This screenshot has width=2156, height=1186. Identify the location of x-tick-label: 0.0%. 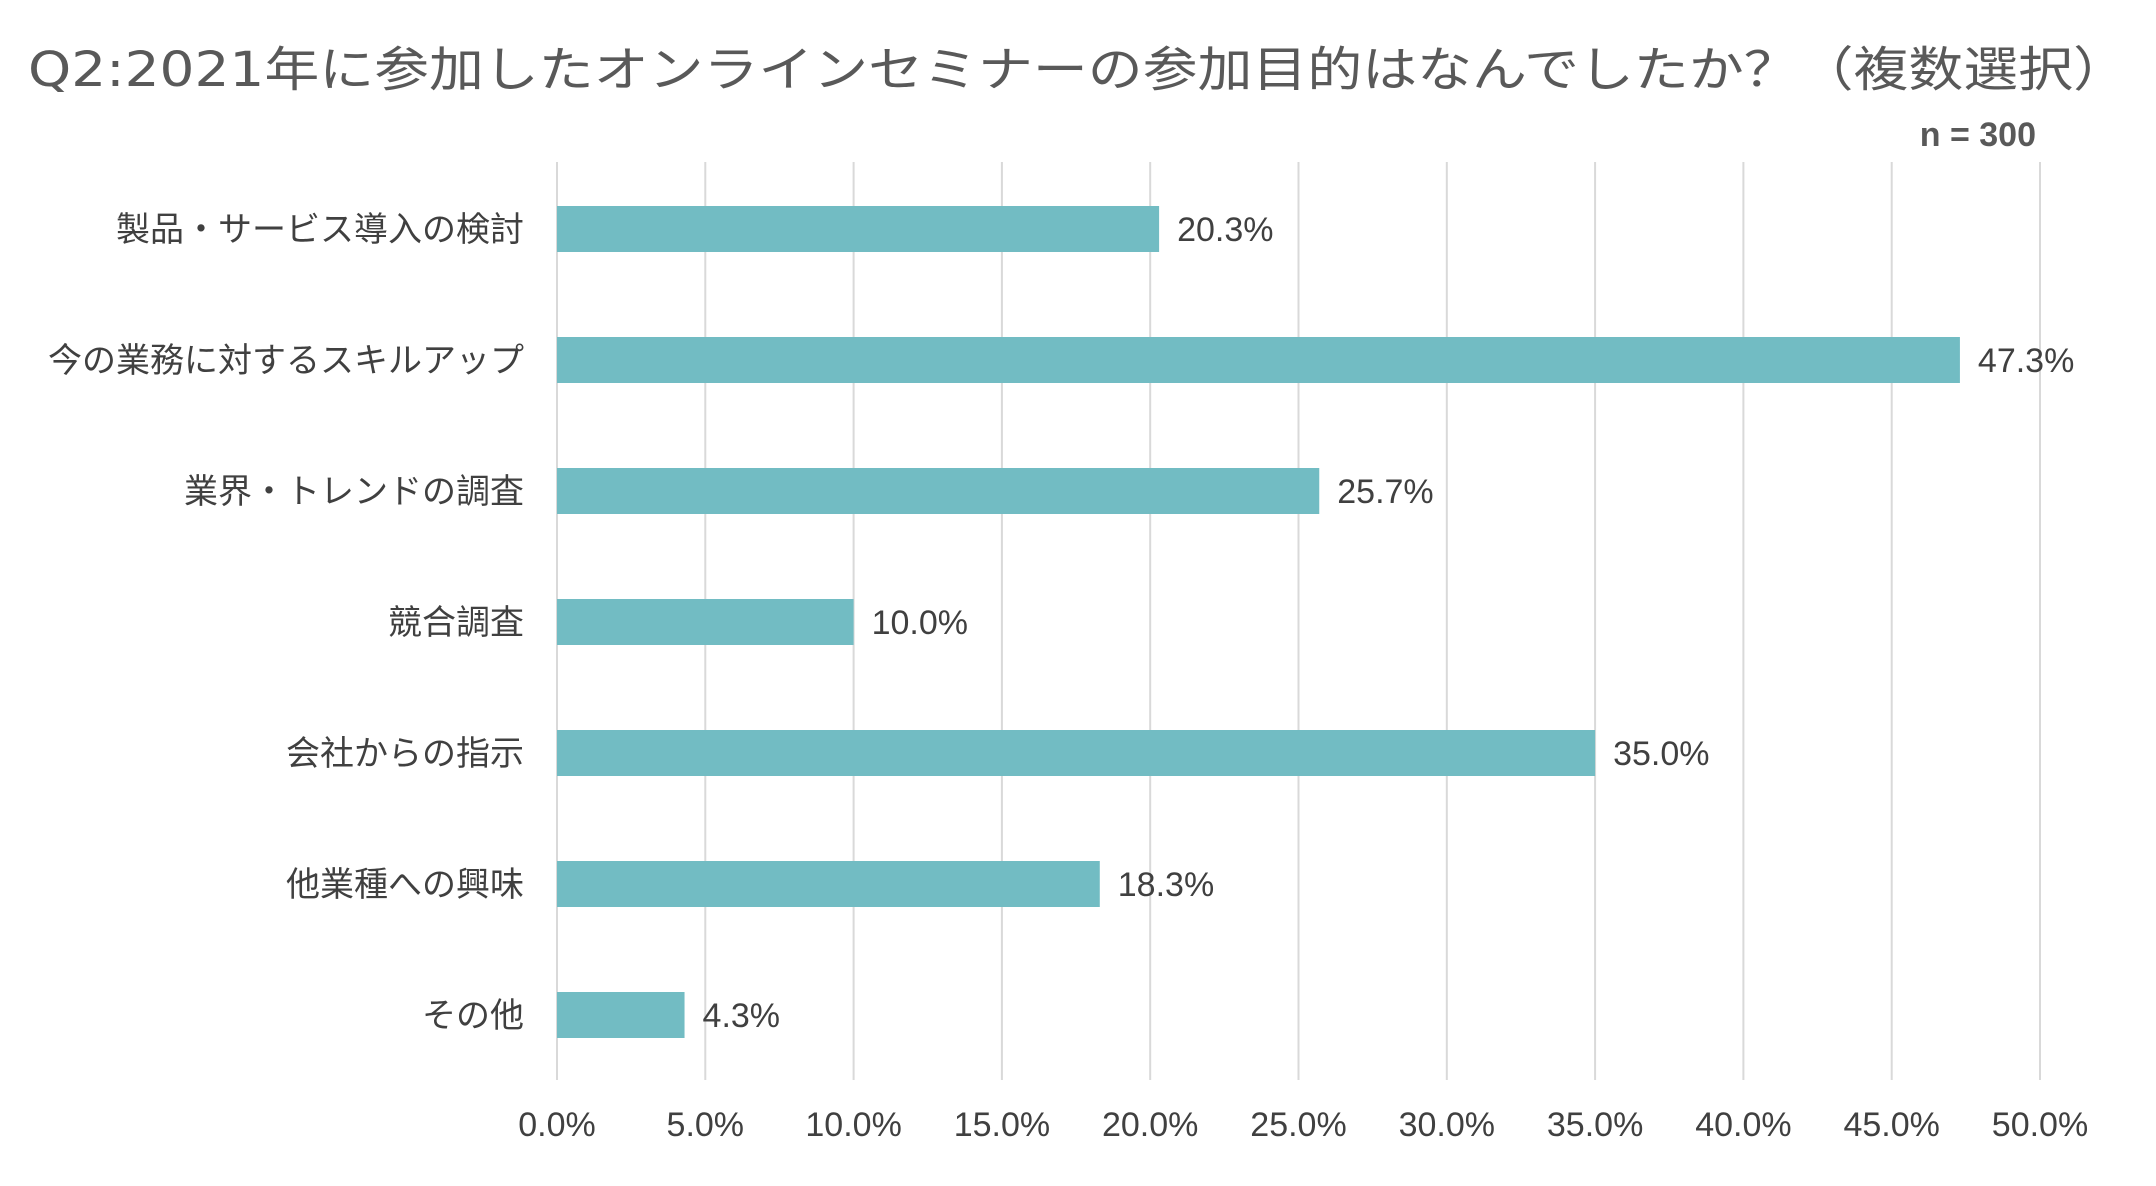
(557, 1125).